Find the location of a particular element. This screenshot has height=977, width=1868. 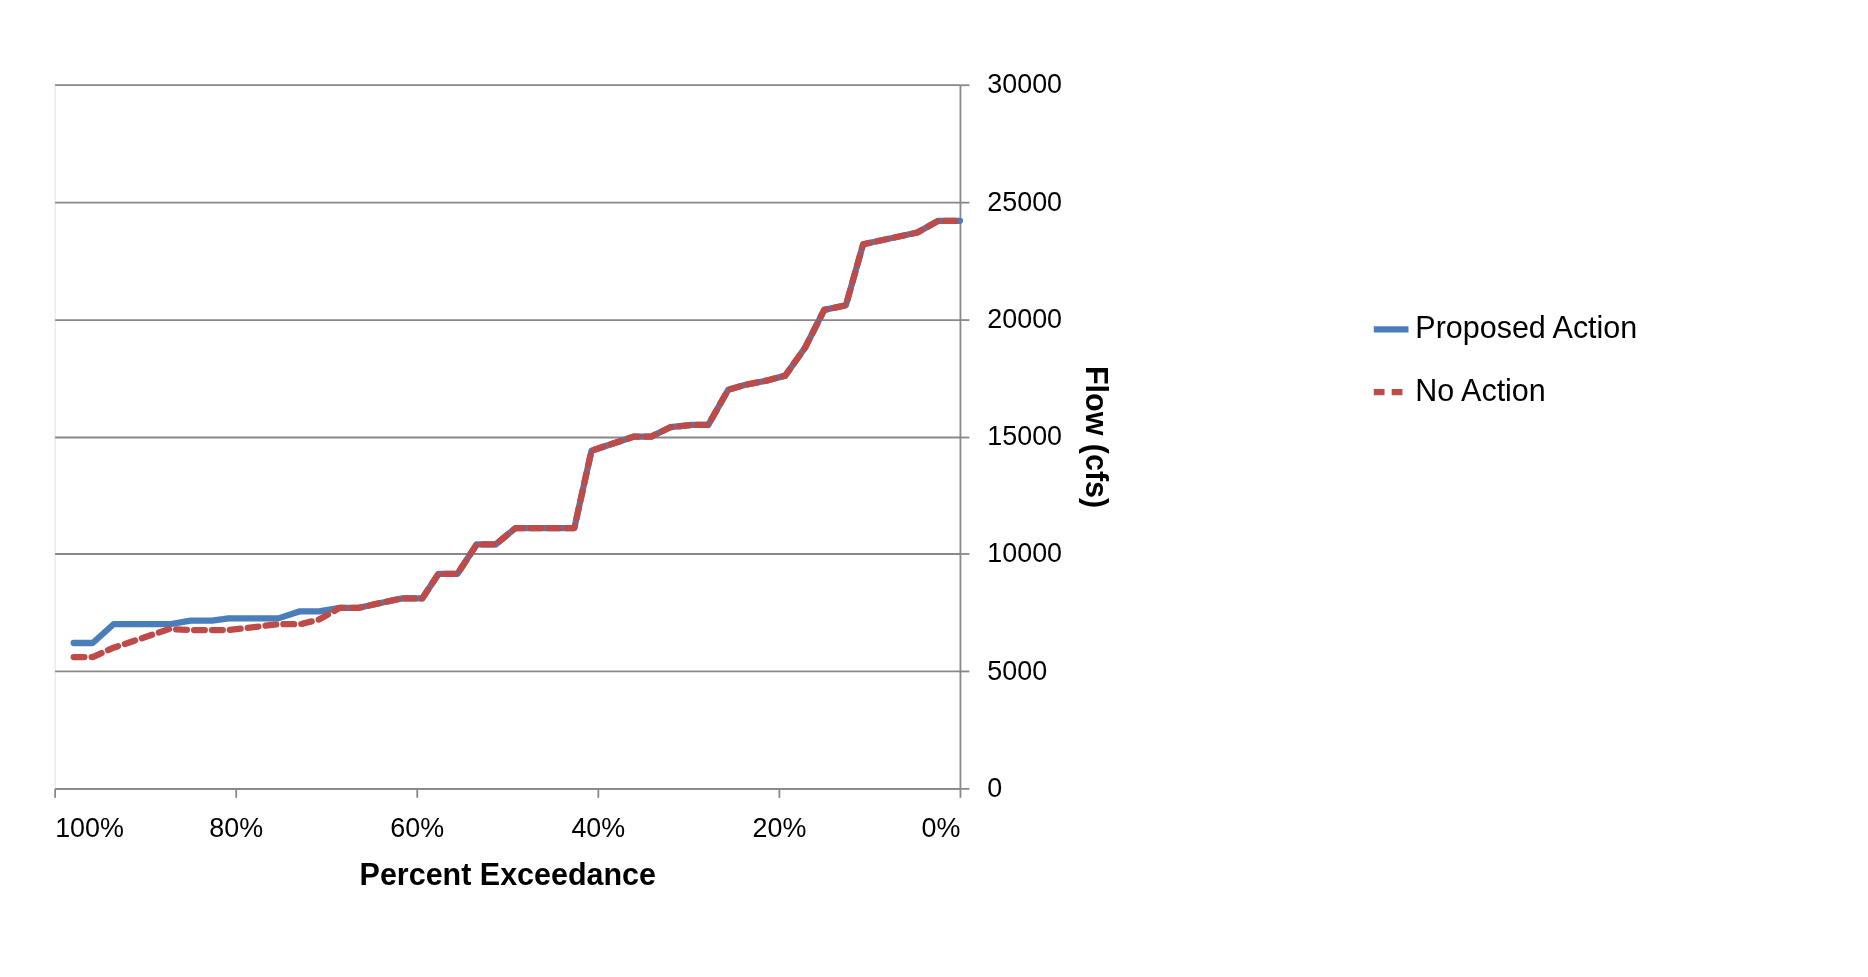

x-axis-title: Percent Exceedance is located at coordinates (507, 873).